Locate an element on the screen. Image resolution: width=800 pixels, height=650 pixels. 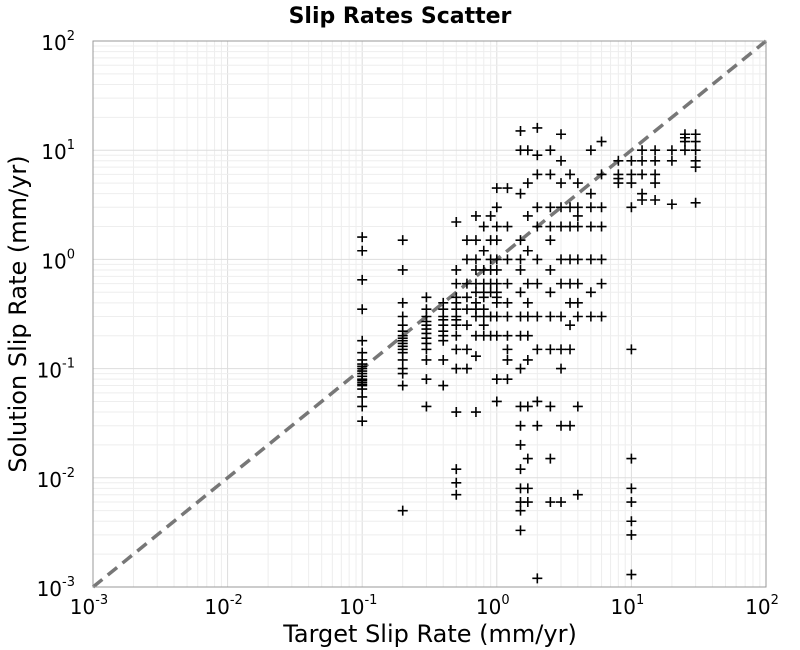
x-tick-label: 10⁰ is located at coordinates (493, 606).